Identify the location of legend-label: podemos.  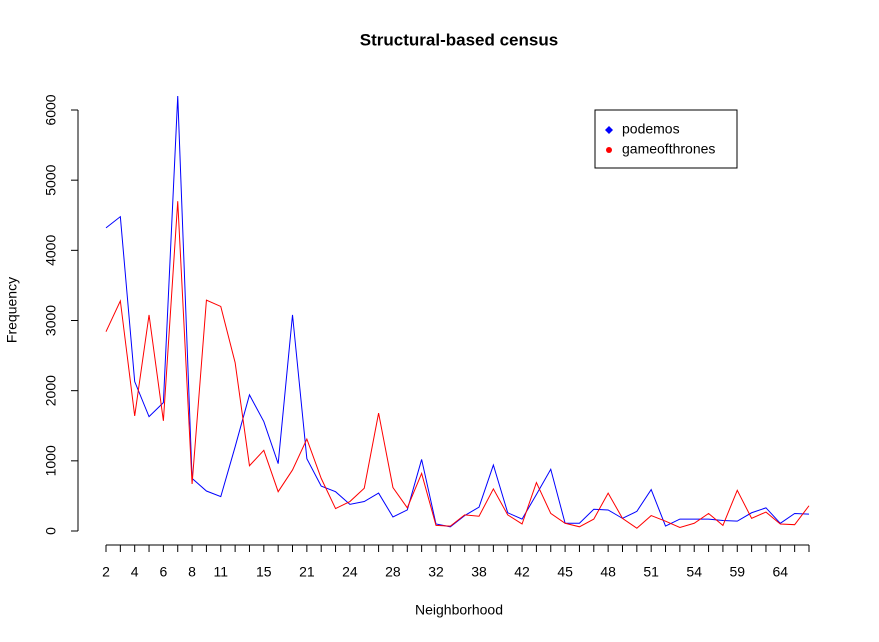
(651, 129).